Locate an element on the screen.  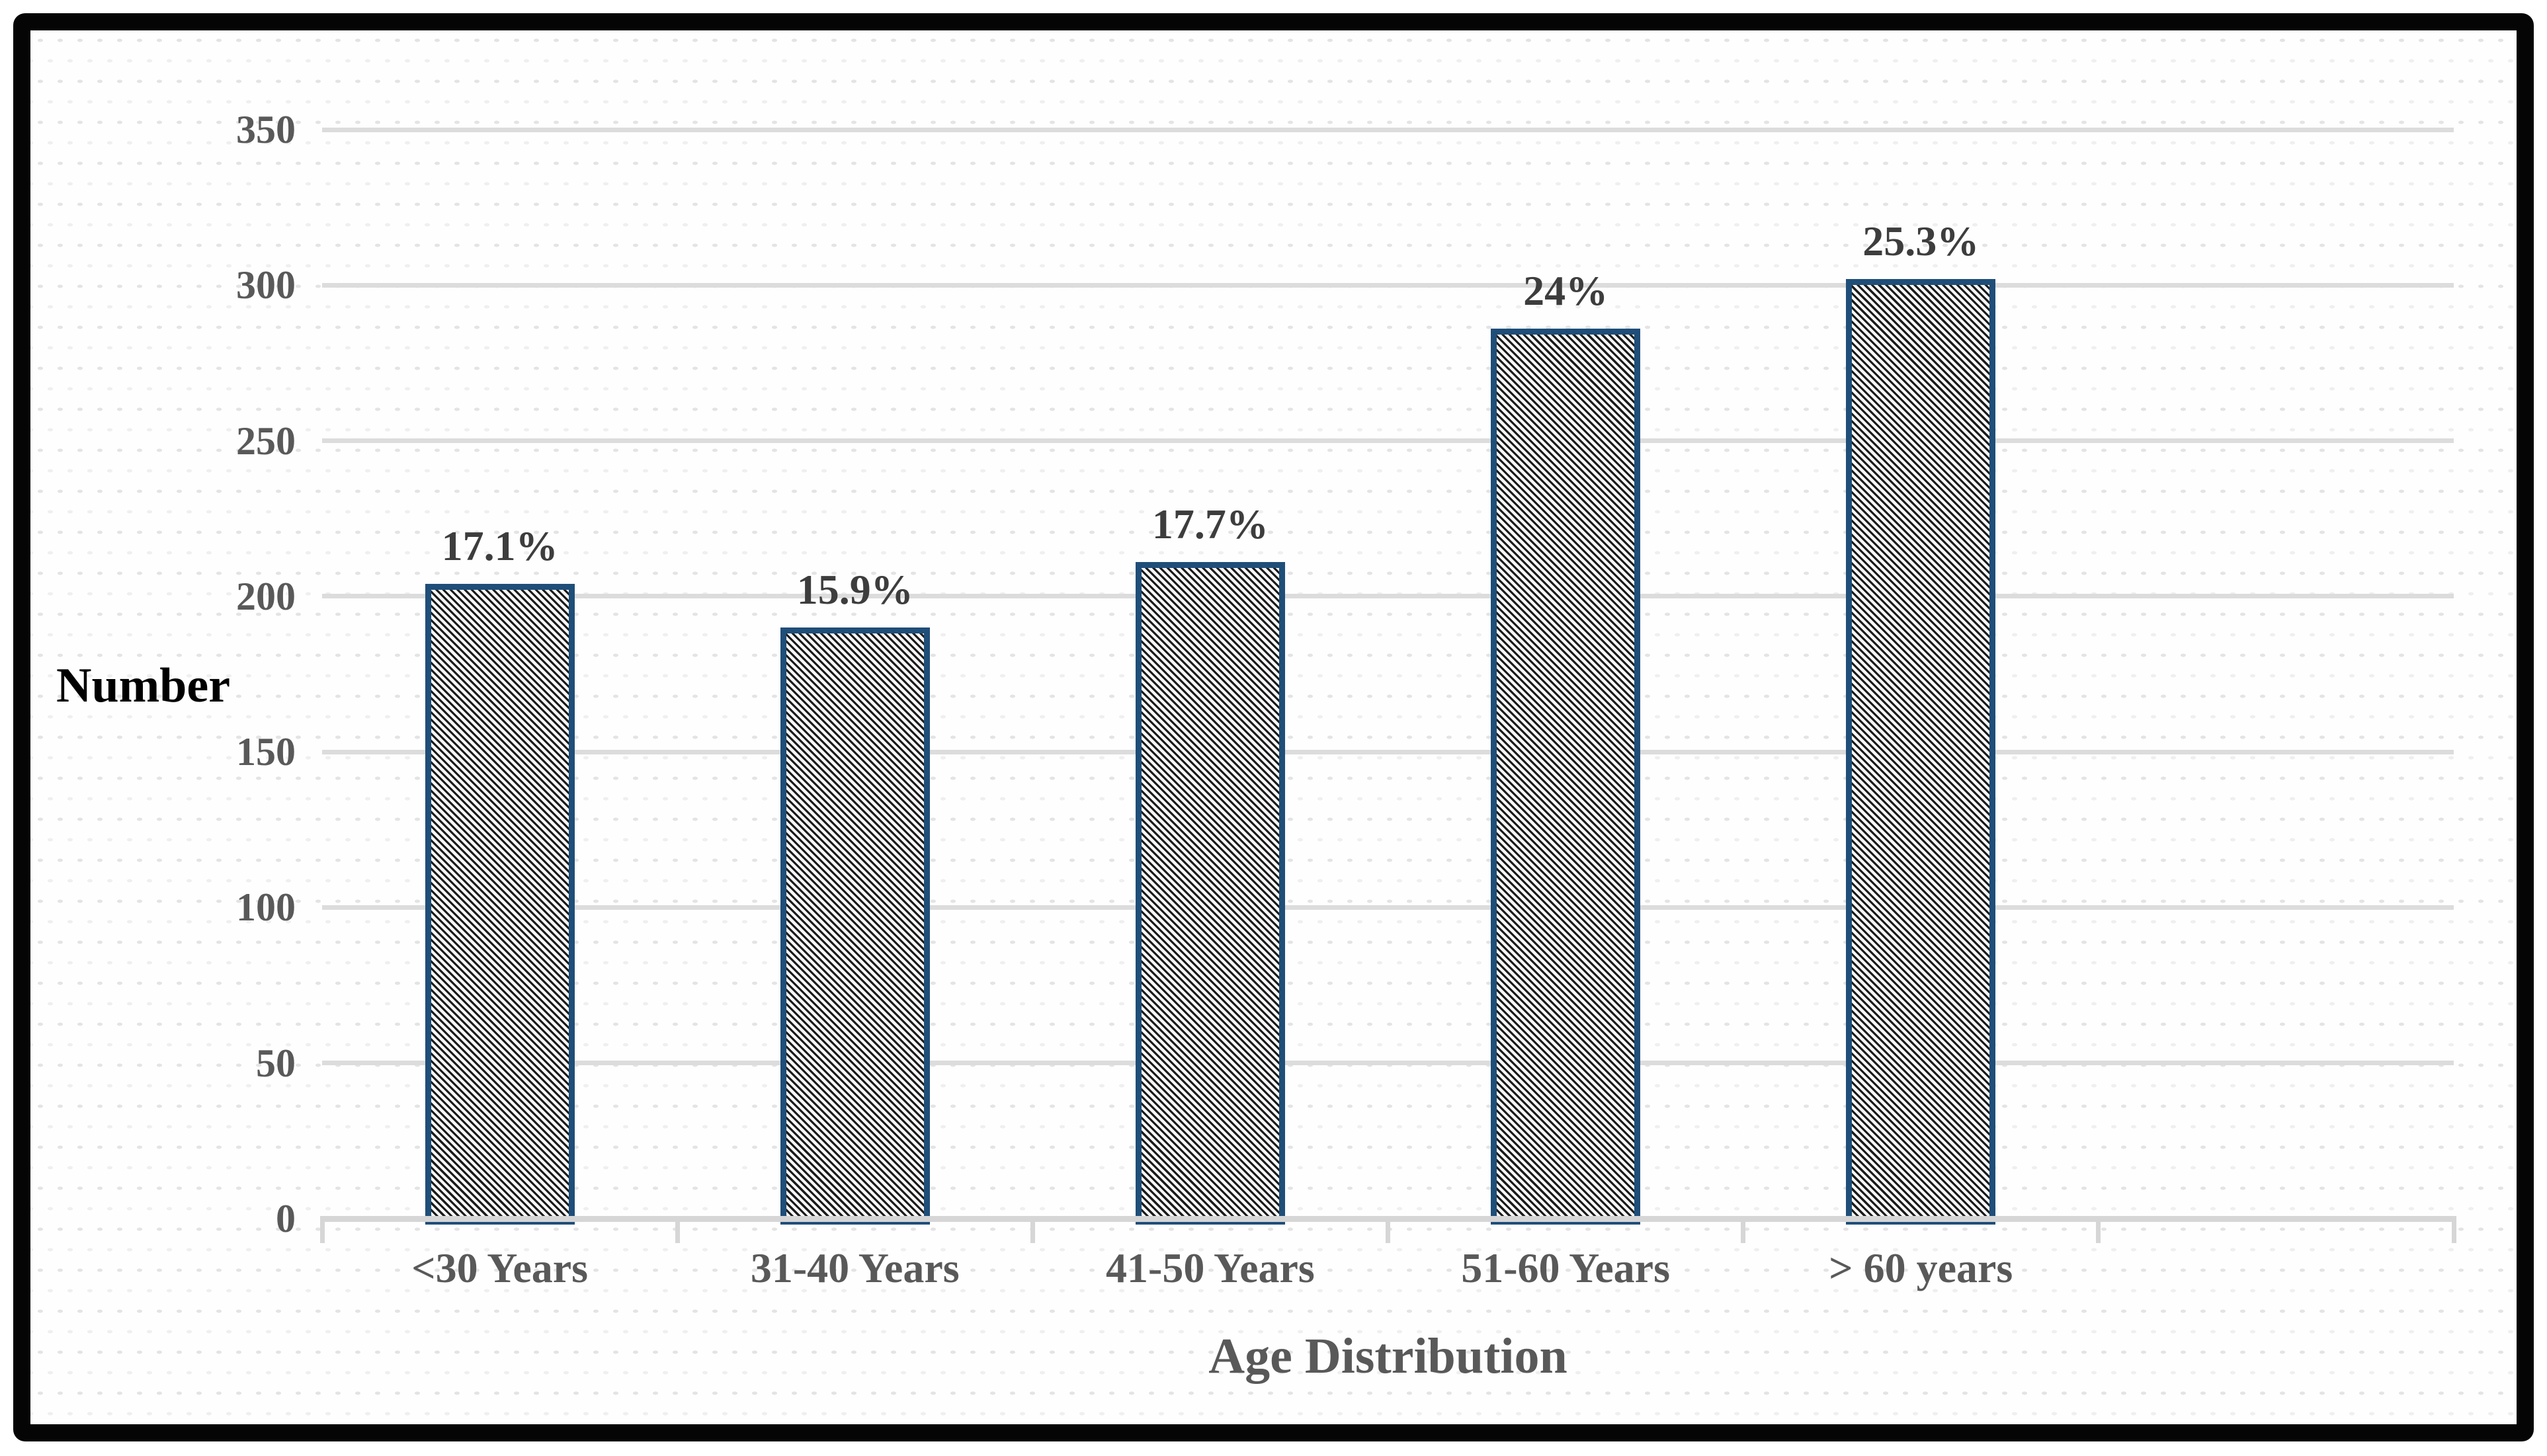
y-tick-label-350: 350 is located at coordinates (266, 129).